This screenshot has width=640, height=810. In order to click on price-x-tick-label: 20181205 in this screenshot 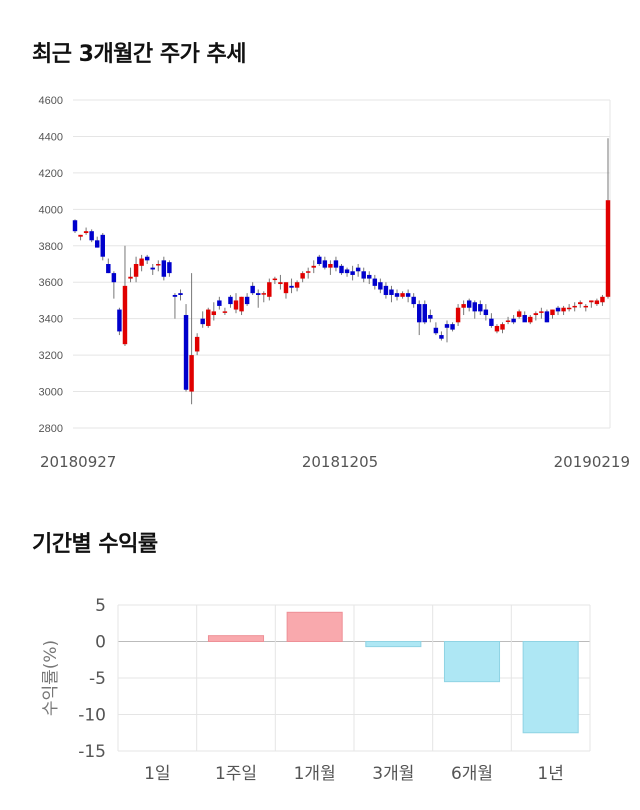, I will do `click(340, 462)`.